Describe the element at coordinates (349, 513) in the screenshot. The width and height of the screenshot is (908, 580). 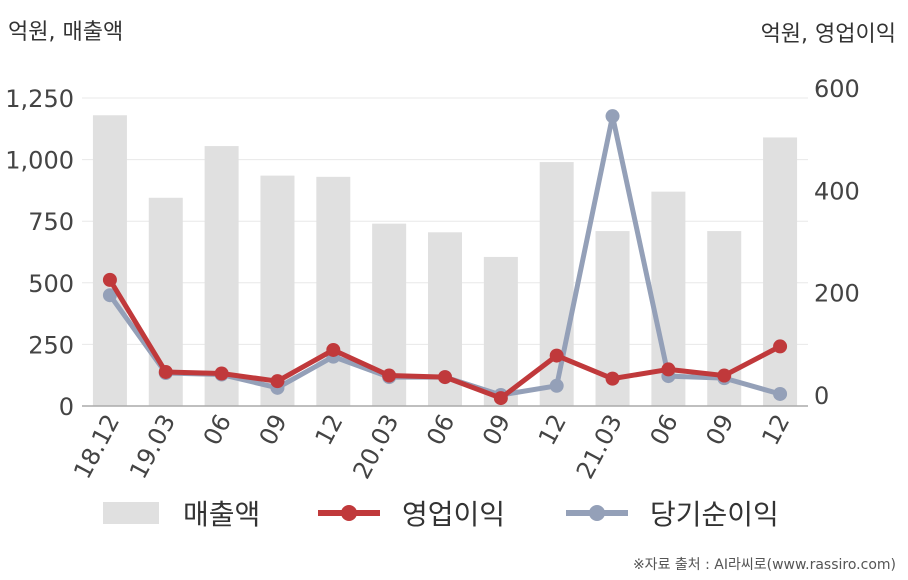
I see `legend-marker-operating-profit` at that location.